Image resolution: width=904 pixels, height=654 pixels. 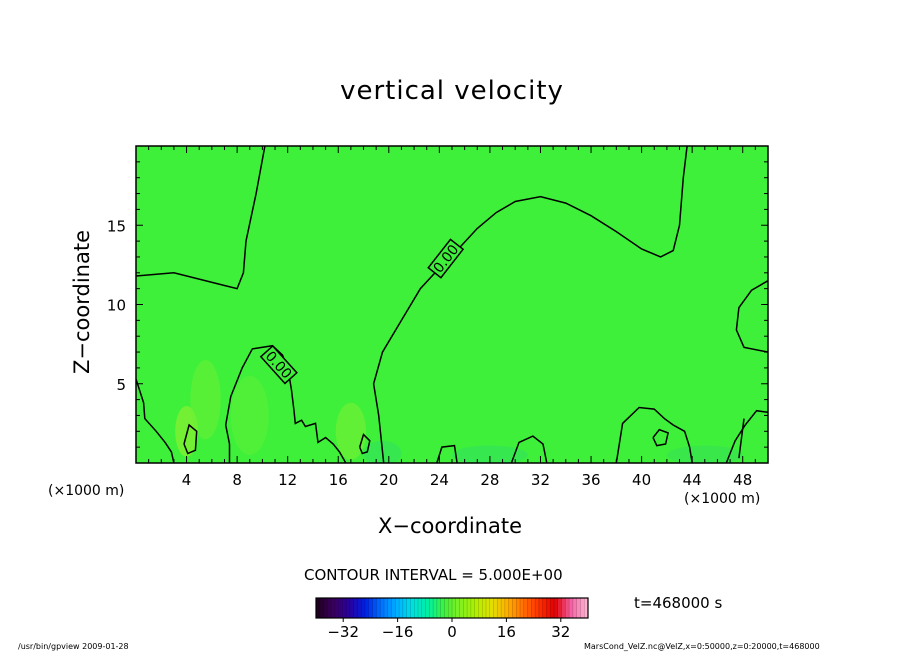 What do you see at coordinates (116, 306) in the screenshot?
I see `y-tick-label: 10` at bounding box center [116, 306].